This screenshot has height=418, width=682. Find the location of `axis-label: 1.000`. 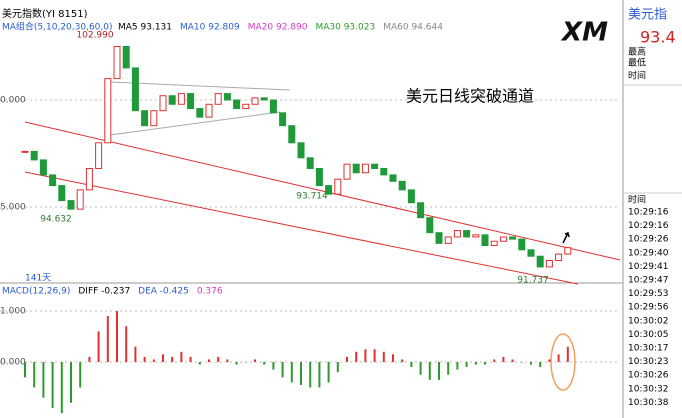

axis-label: 1.000 is located at coordinates (13, 312).